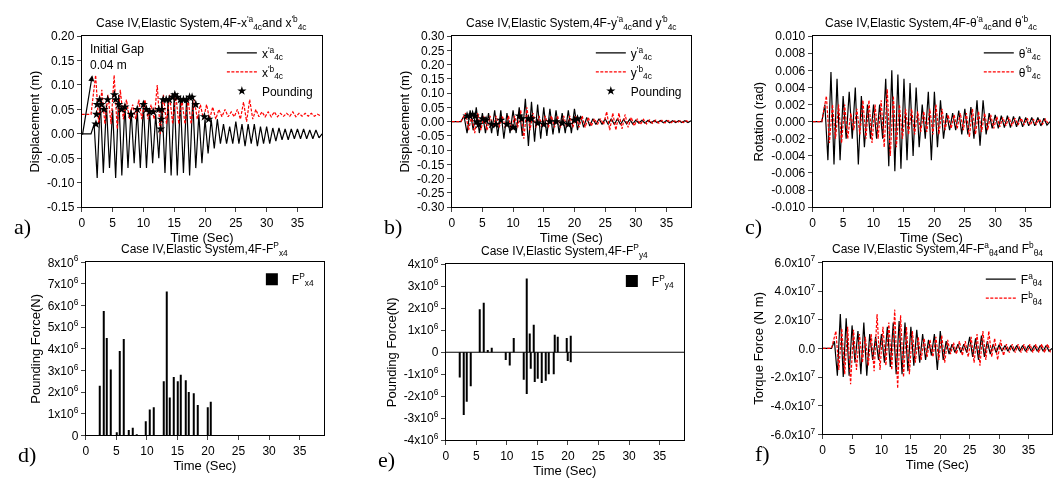 This screenshot has width=1057, height=483. Describe the element at coordinates (421, 373) in the screenshot. I see `y-tick-label: -1x10$^{6}$` at that location.